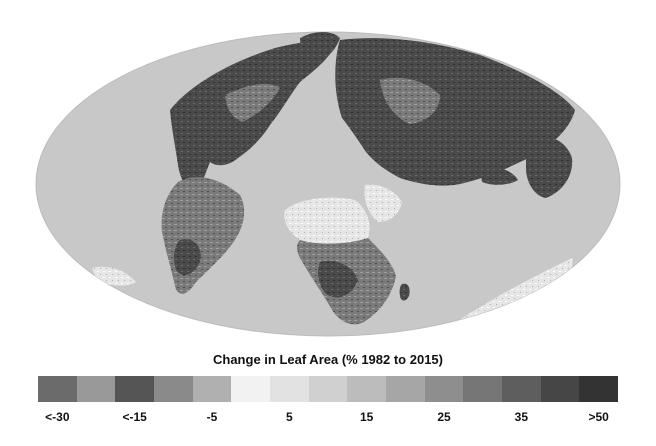  I want to click on antarctica-right-fragment, so click(514, 291).